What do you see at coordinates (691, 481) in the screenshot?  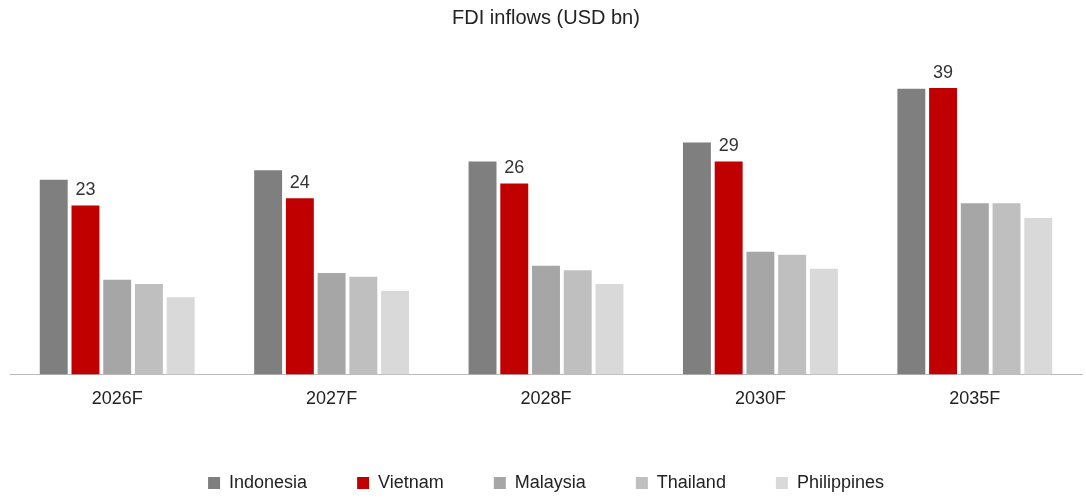 I see `legend-label: Thailand` at bounding box center [691, 481].